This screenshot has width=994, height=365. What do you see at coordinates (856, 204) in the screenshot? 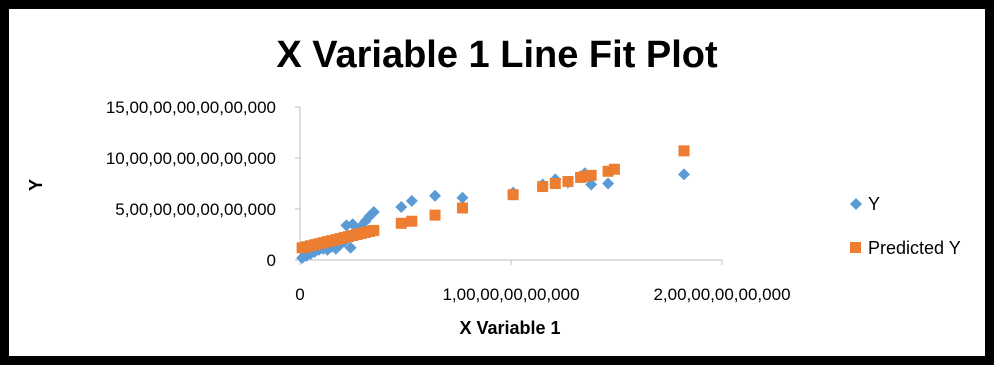
I see `legend-y-marker` at bounding box center [856, 204].